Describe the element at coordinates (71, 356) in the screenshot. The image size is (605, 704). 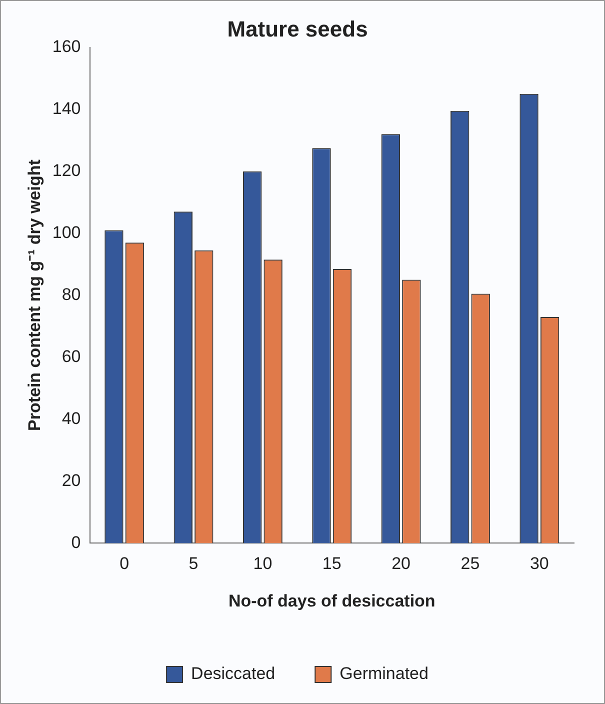
I see `y-tick-label: 60` at that location.